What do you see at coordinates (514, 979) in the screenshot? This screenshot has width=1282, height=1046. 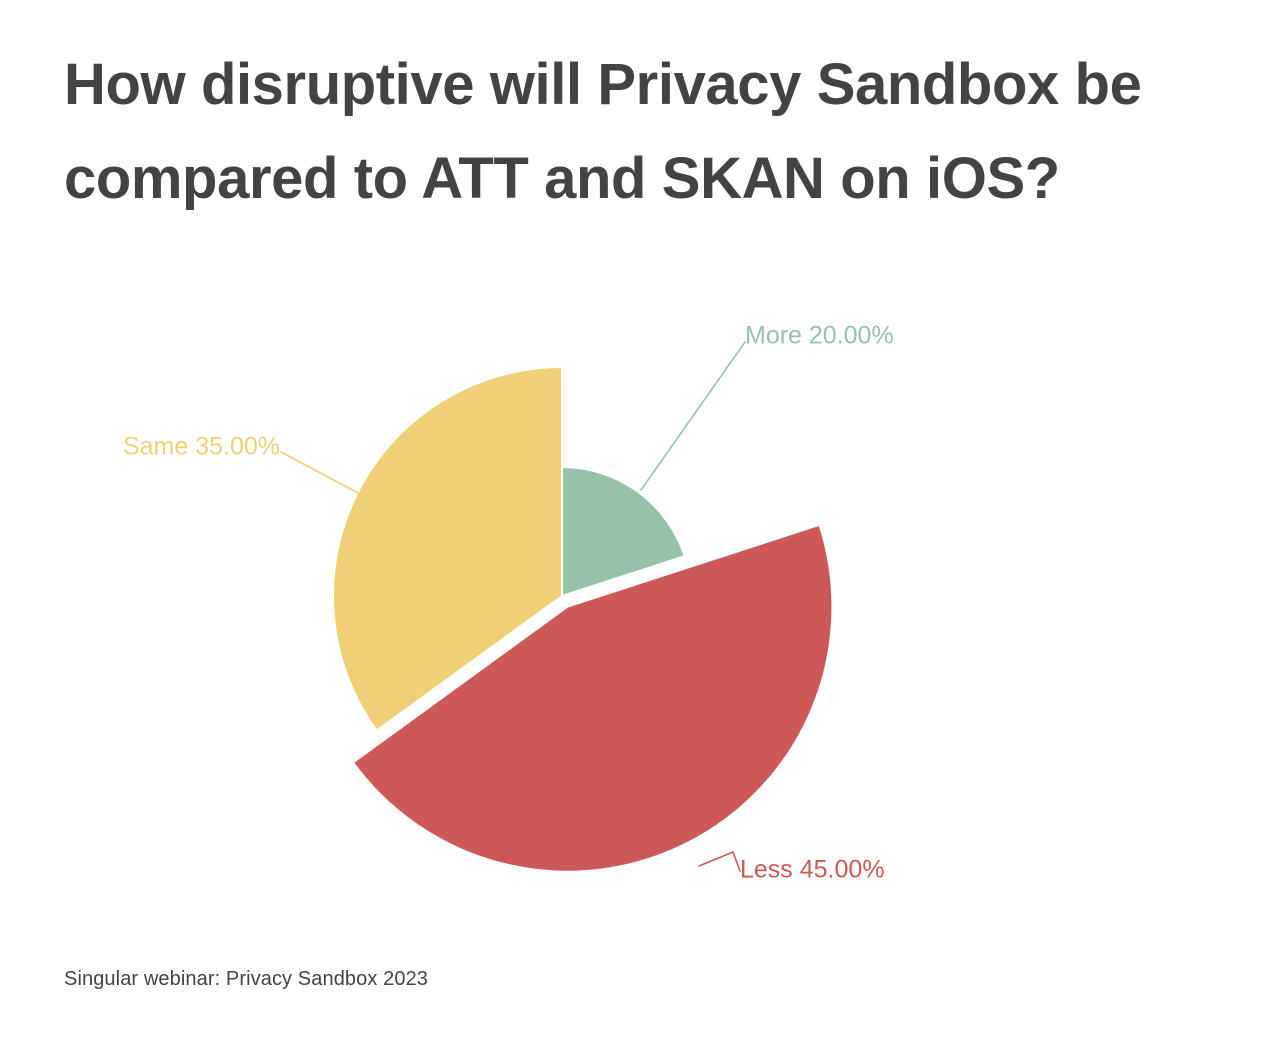 I see `footer-block: Singular webinar: Privacy Sandbox 2023` at bounding box center [514, 979].